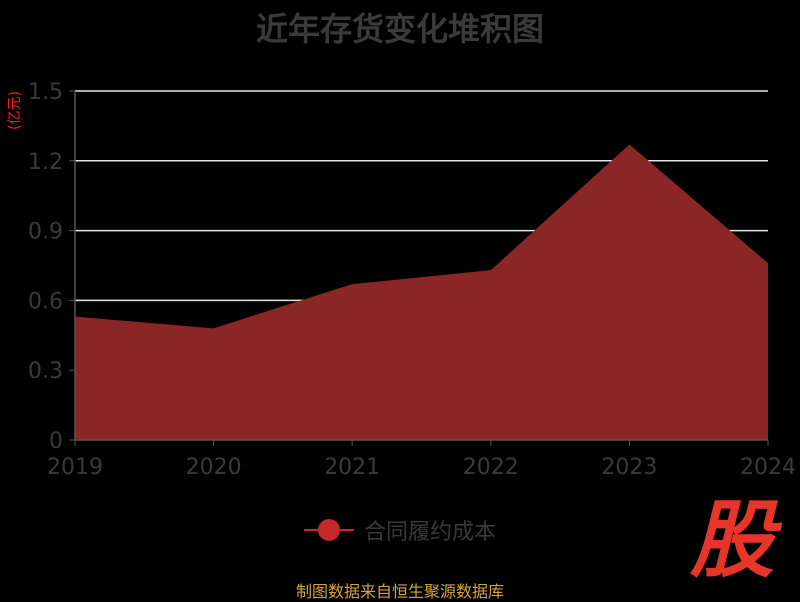 This screenshot has height=602, width=800. Describe the element at coordinates (430, 530) in the screenshot. I see `legend-label: 合同履约成本` at that location.